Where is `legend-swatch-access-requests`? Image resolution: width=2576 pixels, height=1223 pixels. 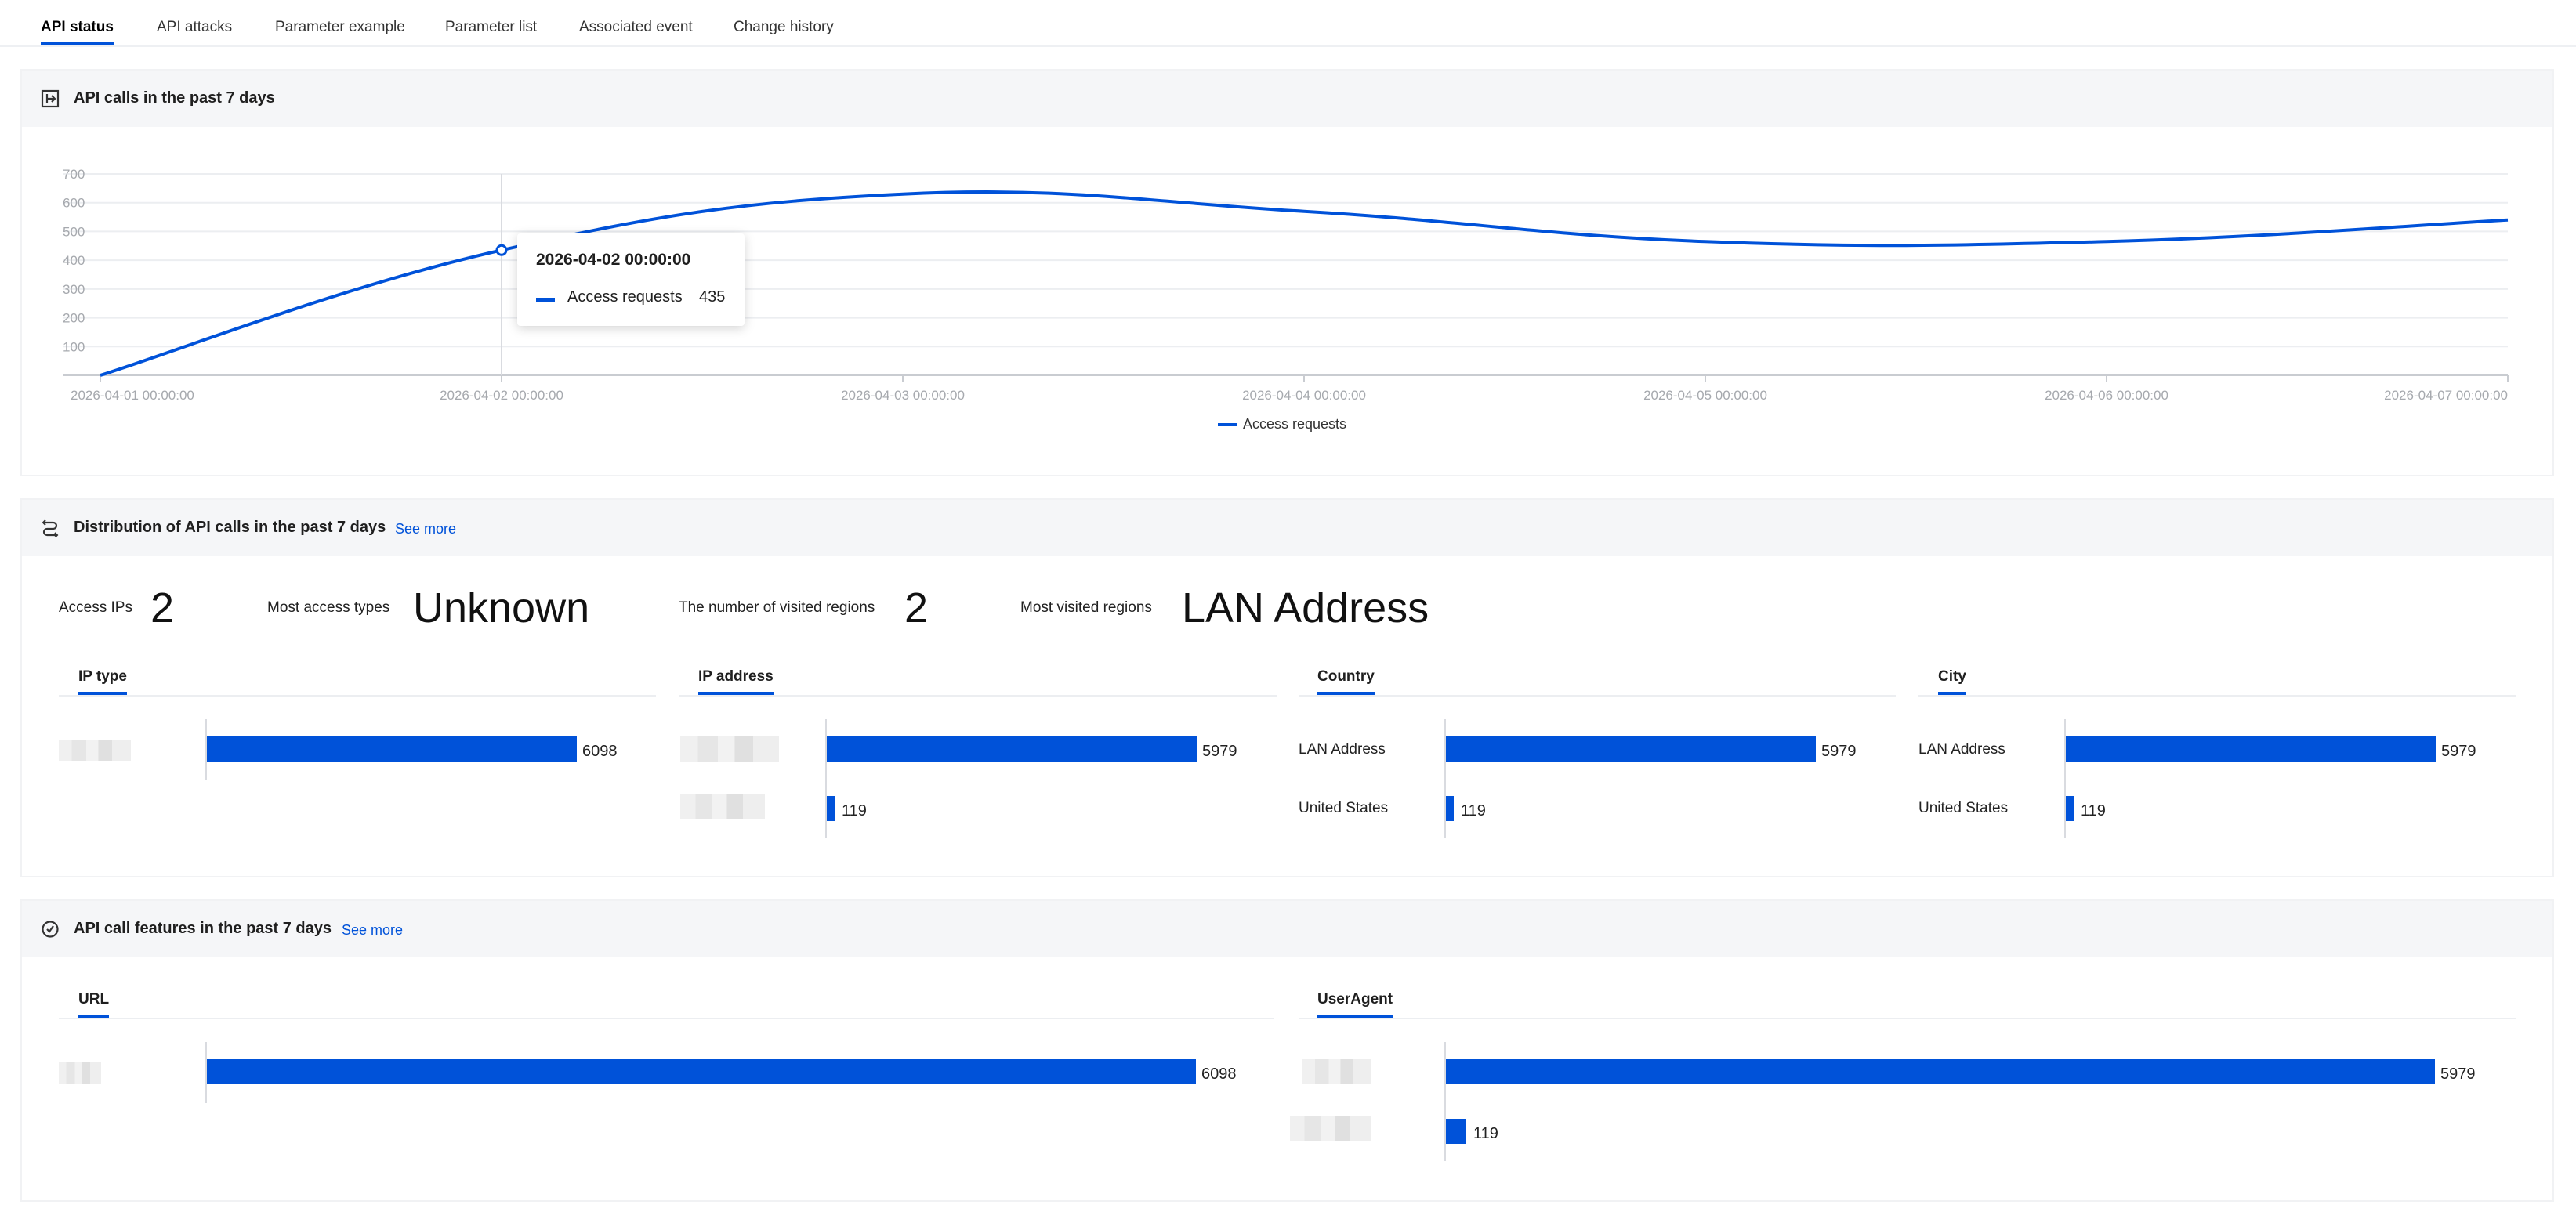
legend-swatch-access-requests is located at coordinates (1227, 424).